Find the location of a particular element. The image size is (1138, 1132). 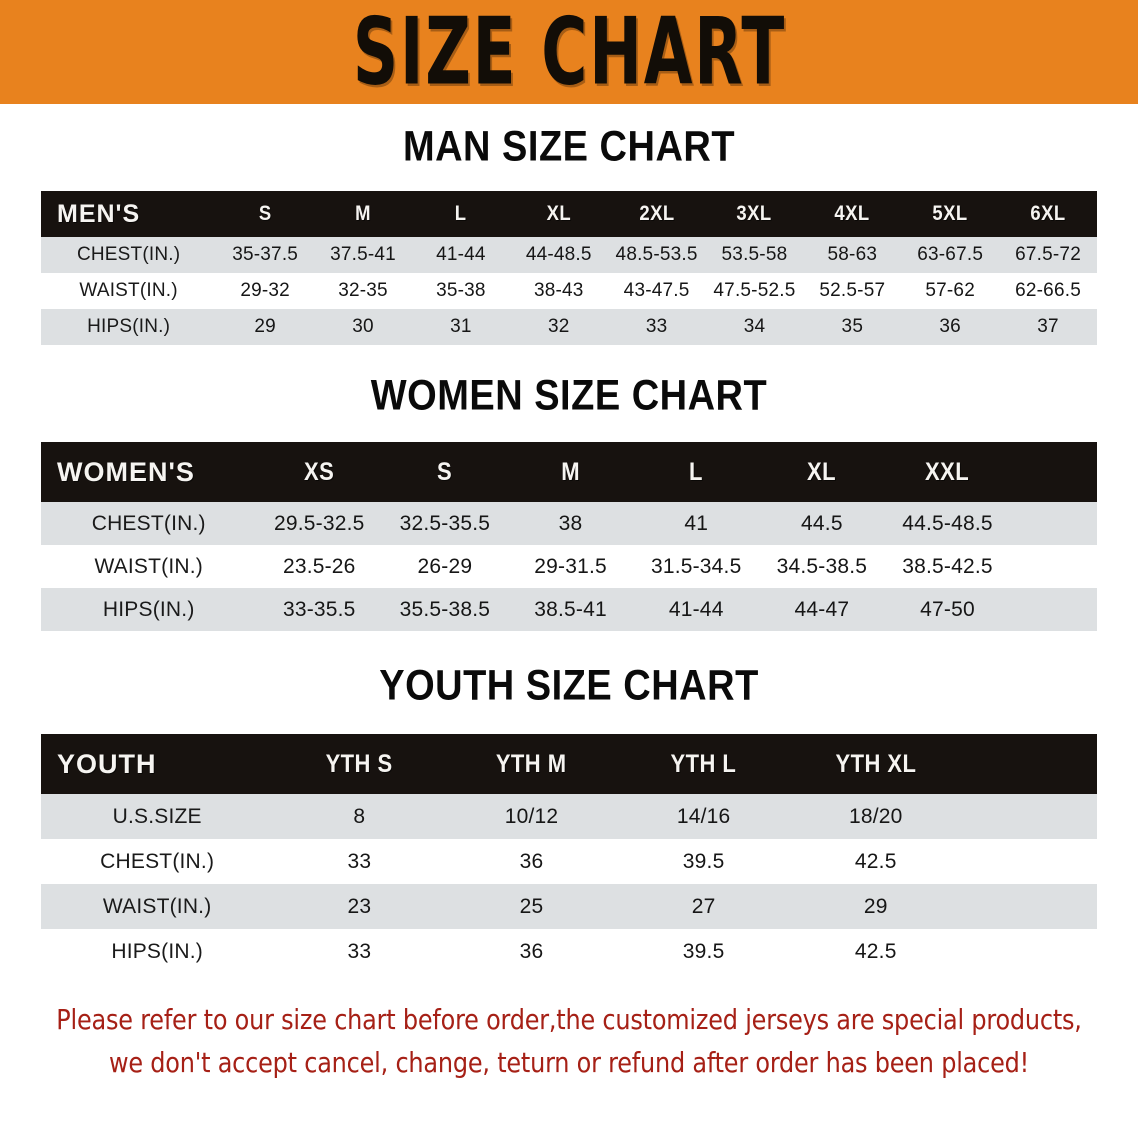

table-cell: 33-35.5 is located at coordinates (319, 609).